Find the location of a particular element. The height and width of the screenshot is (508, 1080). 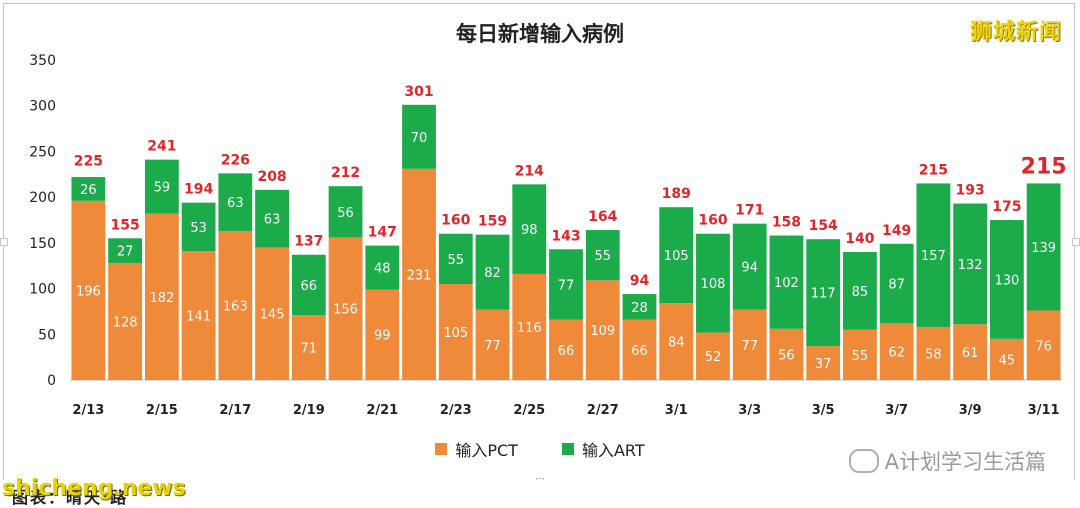

data-label-pct: 56 is located at coordinates (786, 355).